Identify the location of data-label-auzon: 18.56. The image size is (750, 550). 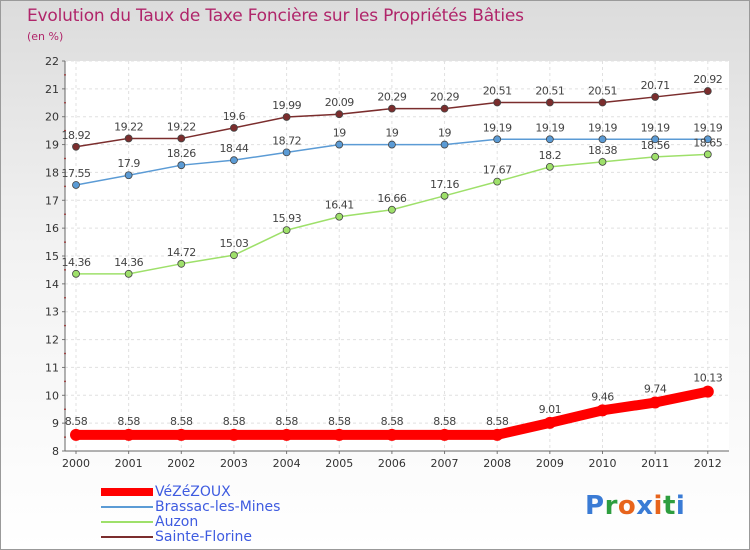
(655, 145).